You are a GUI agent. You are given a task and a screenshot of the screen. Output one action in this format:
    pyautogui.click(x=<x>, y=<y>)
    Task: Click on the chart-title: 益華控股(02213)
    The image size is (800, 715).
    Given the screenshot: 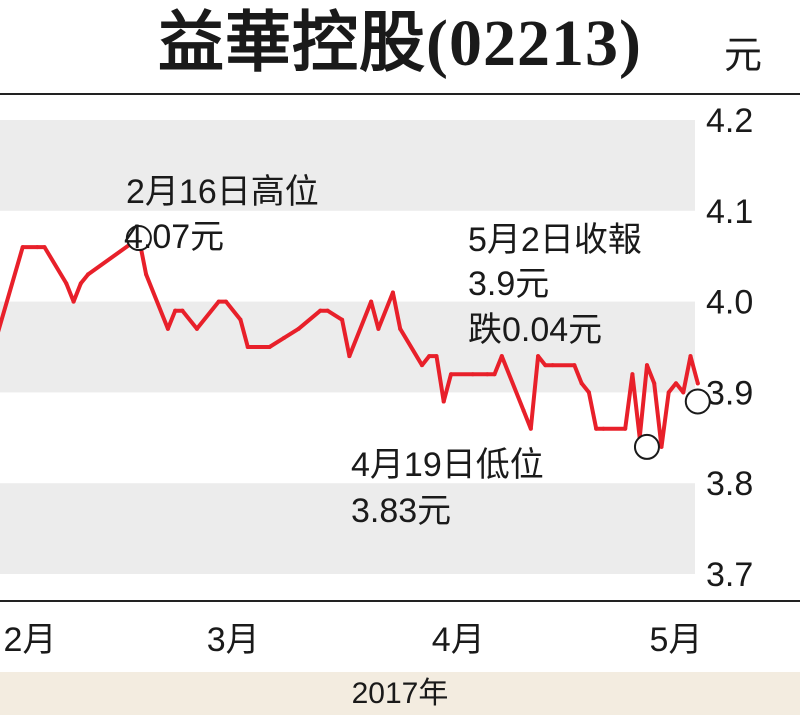 What is the action you would take?
    pyautogui.click(x=400, y=43)
    